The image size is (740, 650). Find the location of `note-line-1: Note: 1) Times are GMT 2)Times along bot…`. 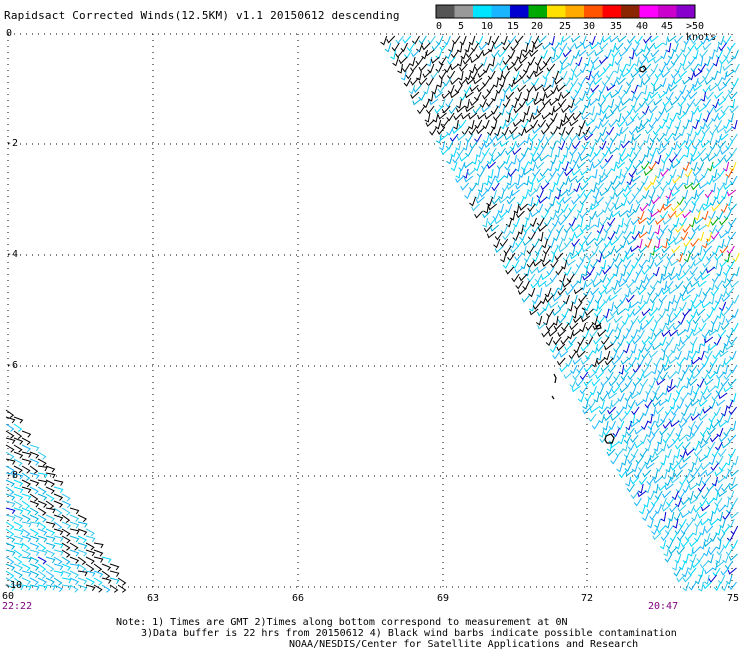

note-line-1: Note: 1) Times are GMT 2)Times along bot… is located at coordinates (342, 622).